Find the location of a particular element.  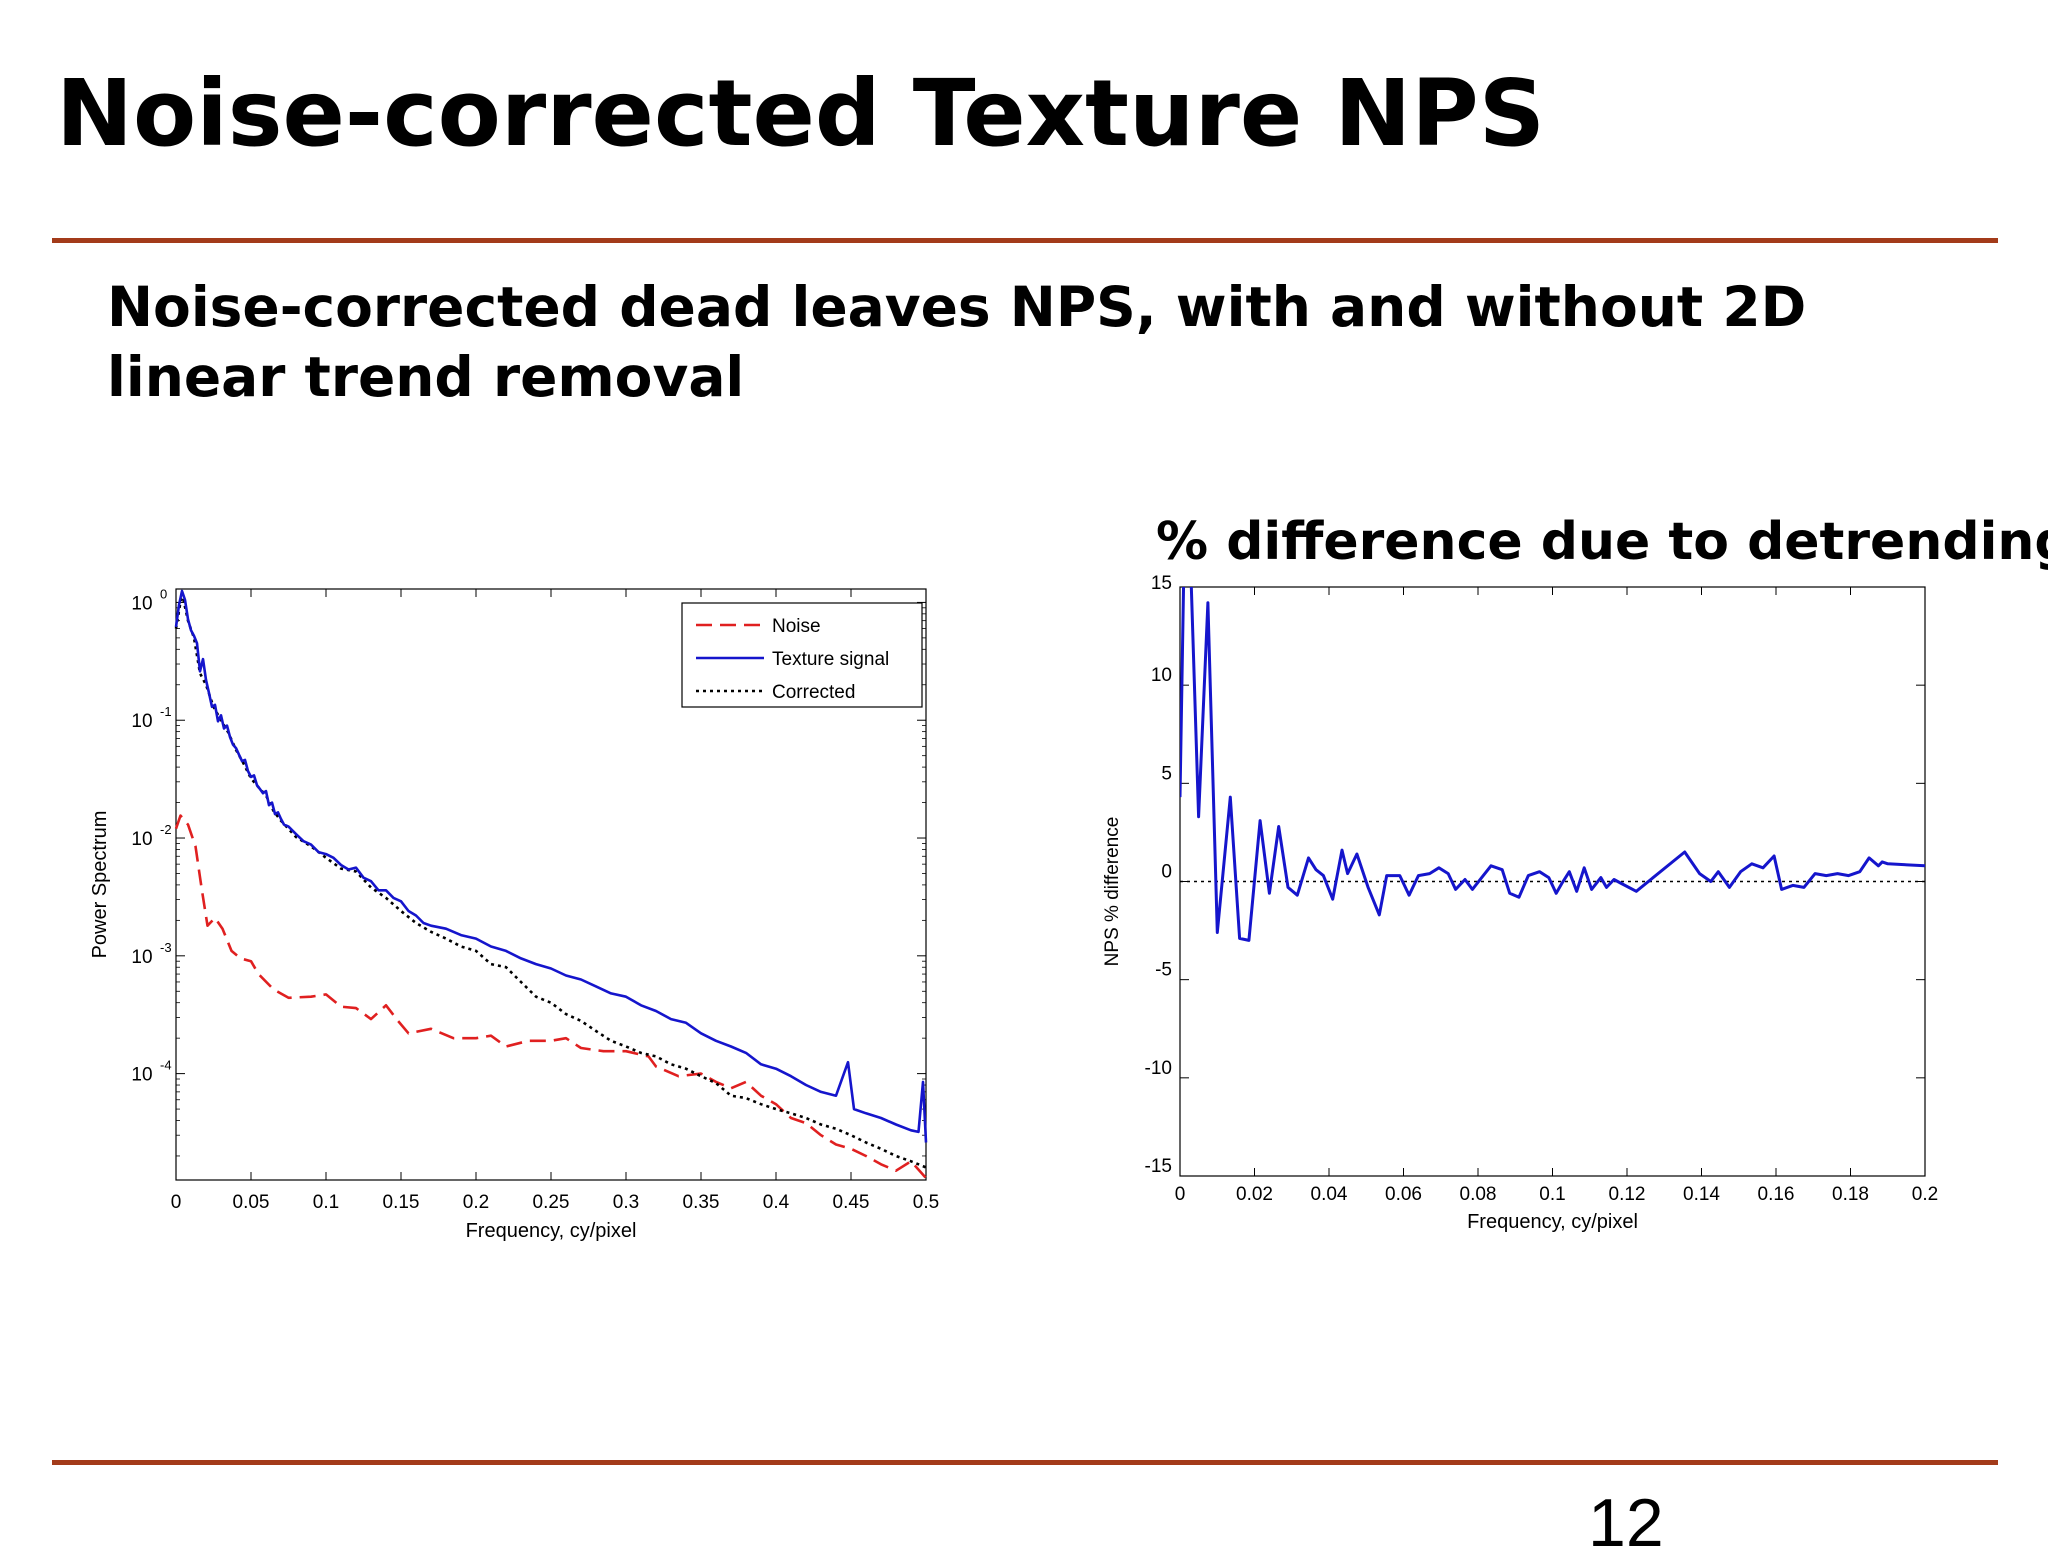

legend: Noise Texture signal Corrected is located at coordinates (802, 655).